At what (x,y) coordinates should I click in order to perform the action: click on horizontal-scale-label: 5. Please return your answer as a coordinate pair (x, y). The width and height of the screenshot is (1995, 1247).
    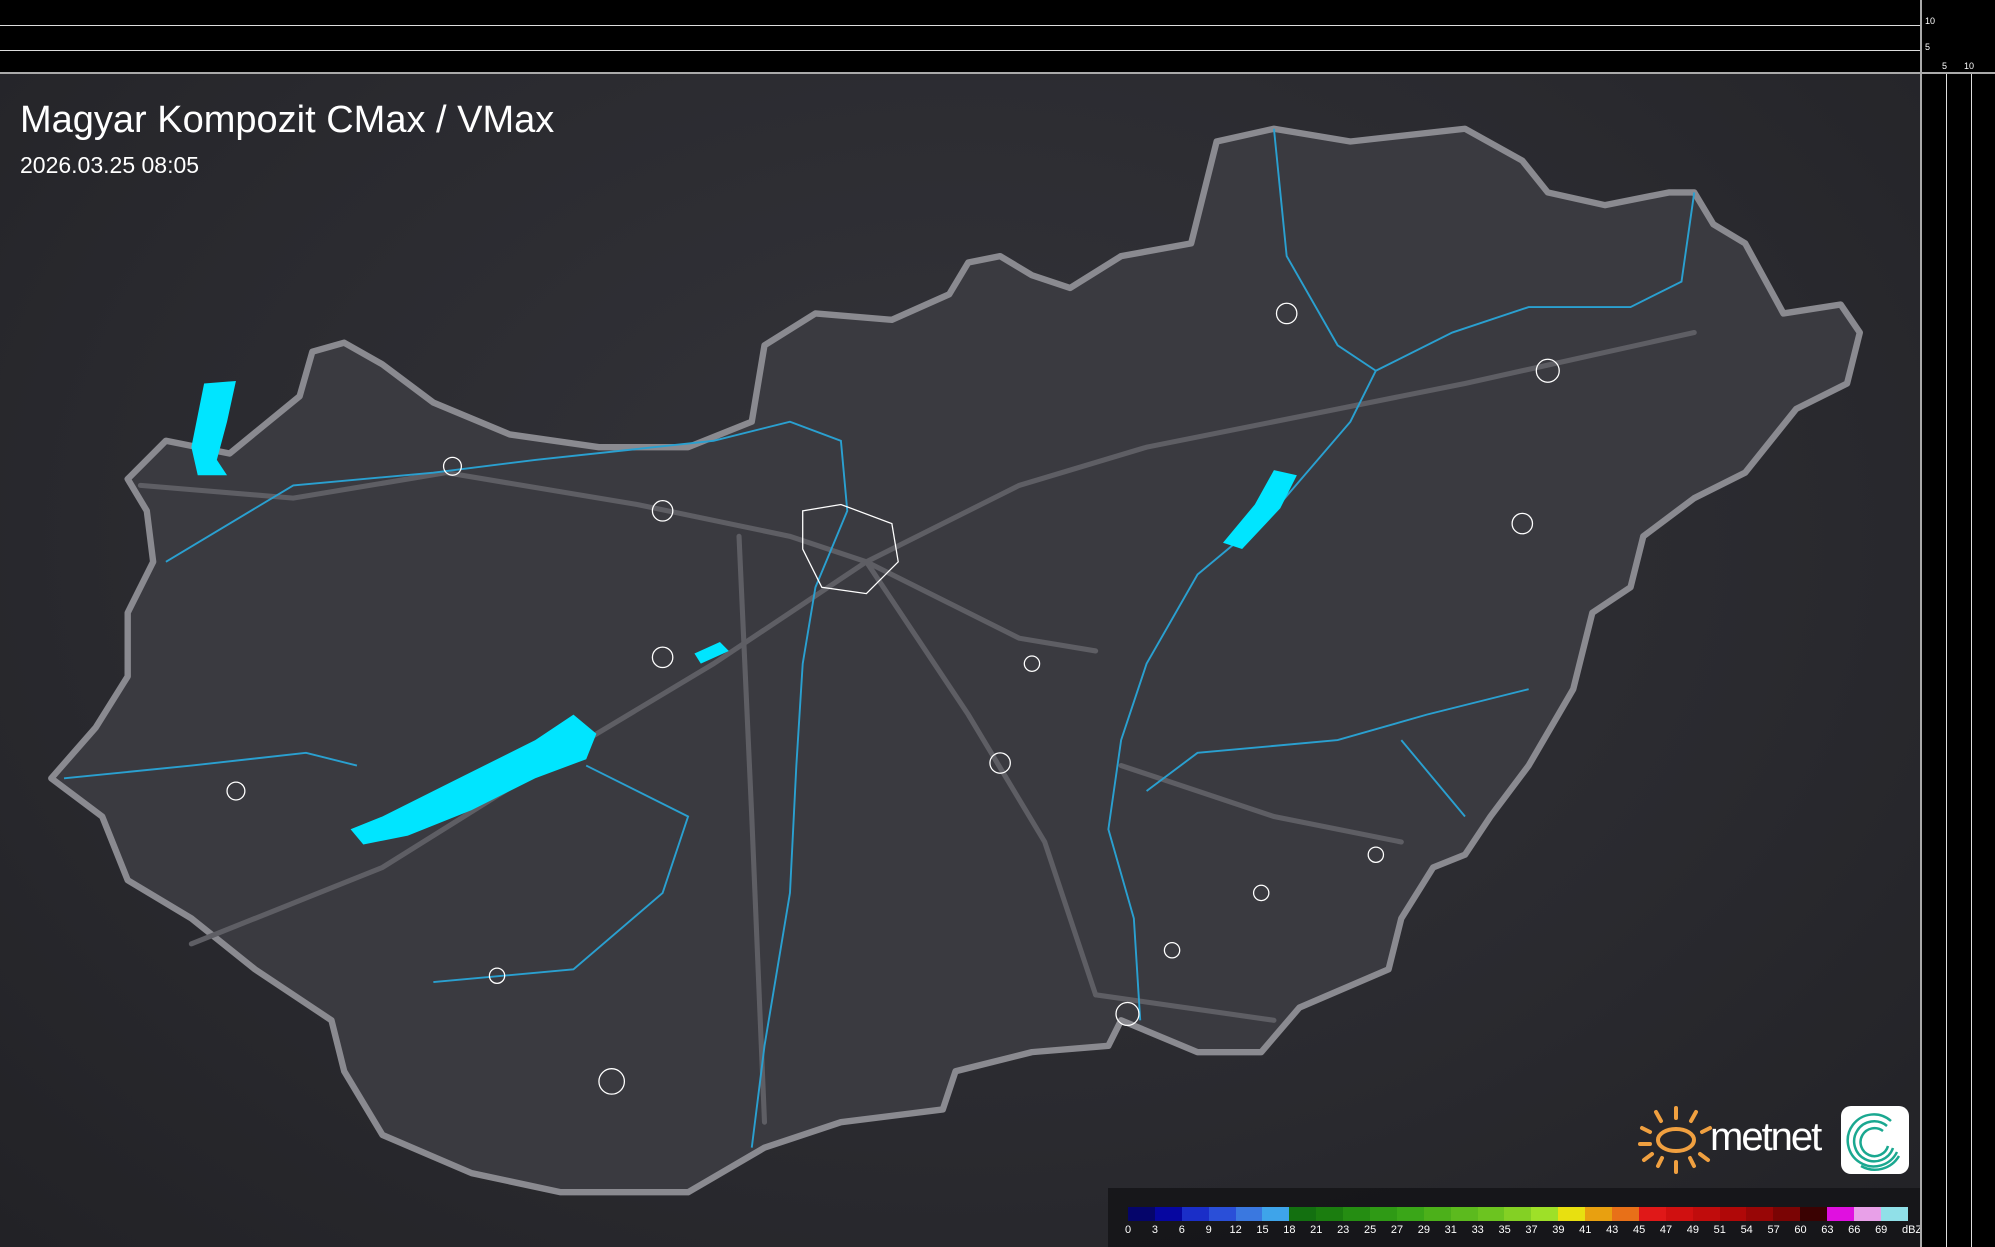
    Looking at the image, I should click on (1945, 66).